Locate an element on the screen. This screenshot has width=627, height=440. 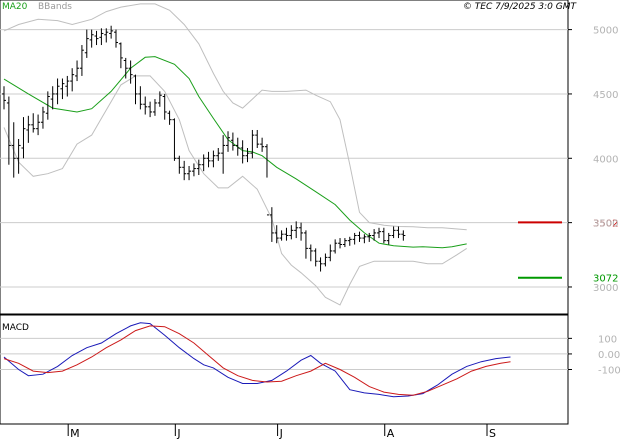
macd-grid is located at coordinates (284, 353).